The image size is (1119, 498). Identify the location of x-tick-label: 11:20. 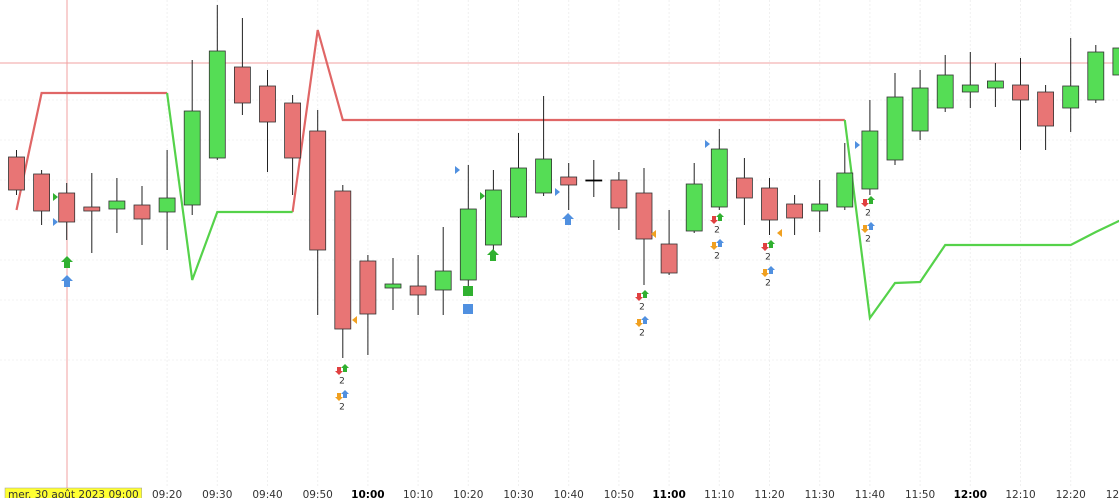
(769, 493).